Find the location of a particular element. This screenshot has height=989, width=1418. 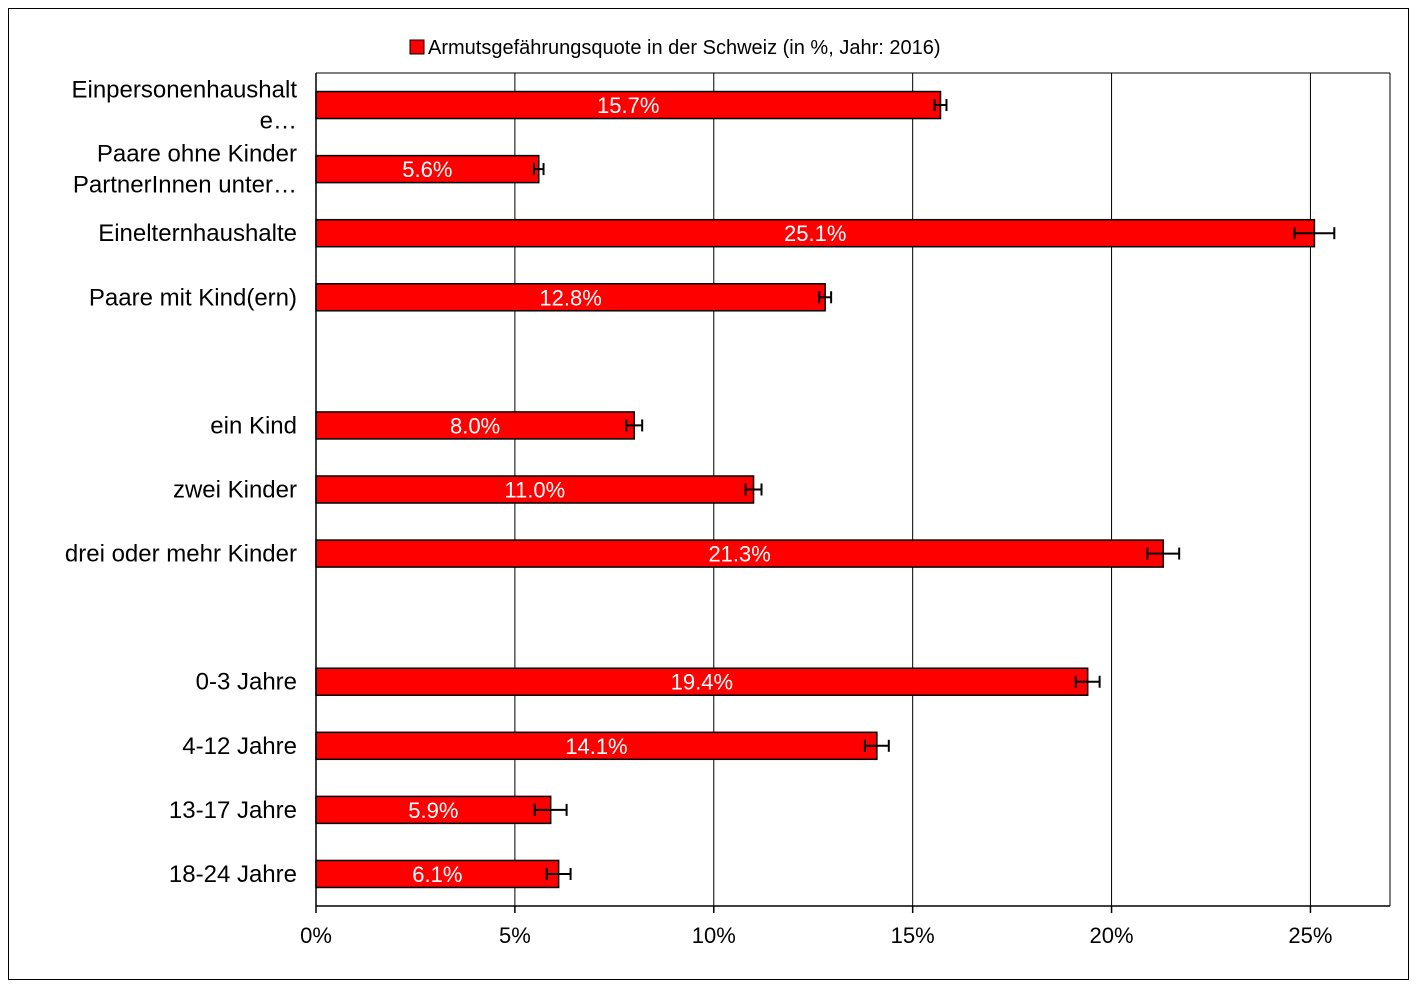

data-label: 25.1% is located at coordinates (815, 233).